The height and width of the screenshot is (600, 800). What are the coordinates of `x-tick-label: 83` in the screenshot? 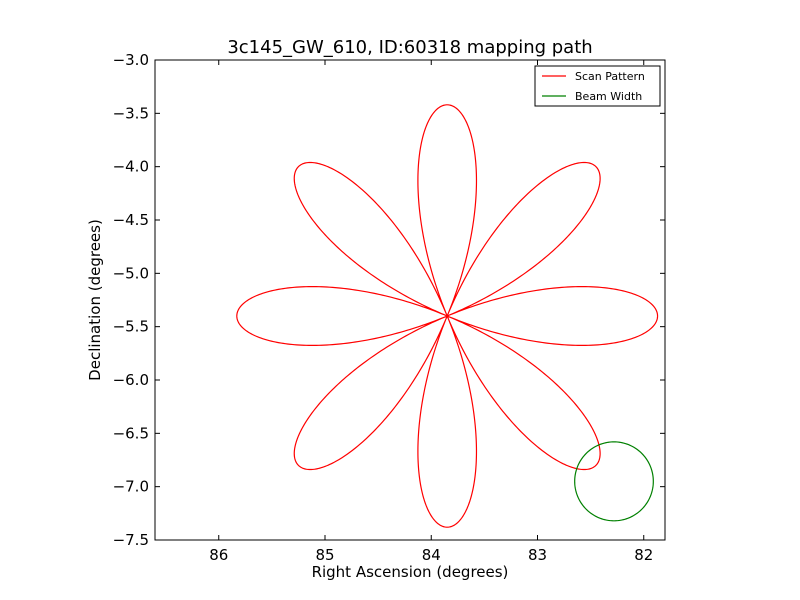 It's located at (537, 555).